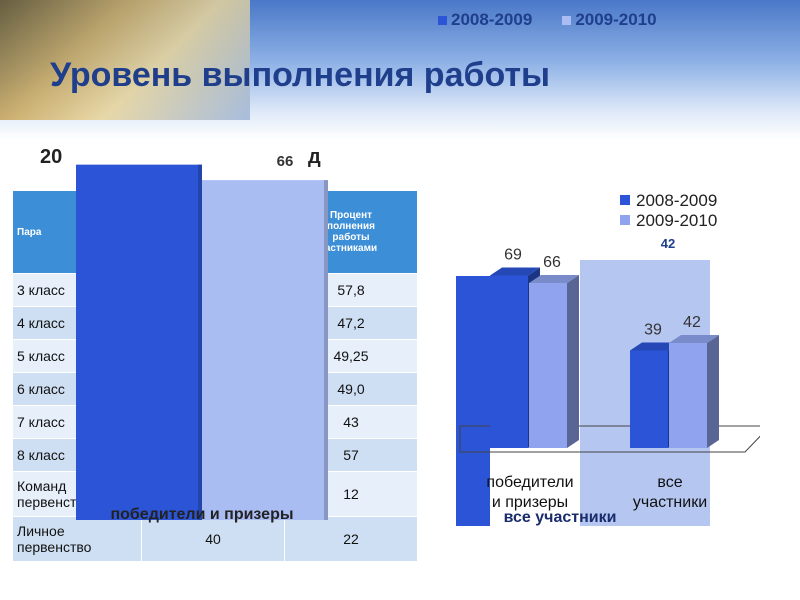 This screenshot has width=800, height=600. Describe the element at coordinates (351, 539) in the screenshot. I see `table-cell-value: 22` at that location.